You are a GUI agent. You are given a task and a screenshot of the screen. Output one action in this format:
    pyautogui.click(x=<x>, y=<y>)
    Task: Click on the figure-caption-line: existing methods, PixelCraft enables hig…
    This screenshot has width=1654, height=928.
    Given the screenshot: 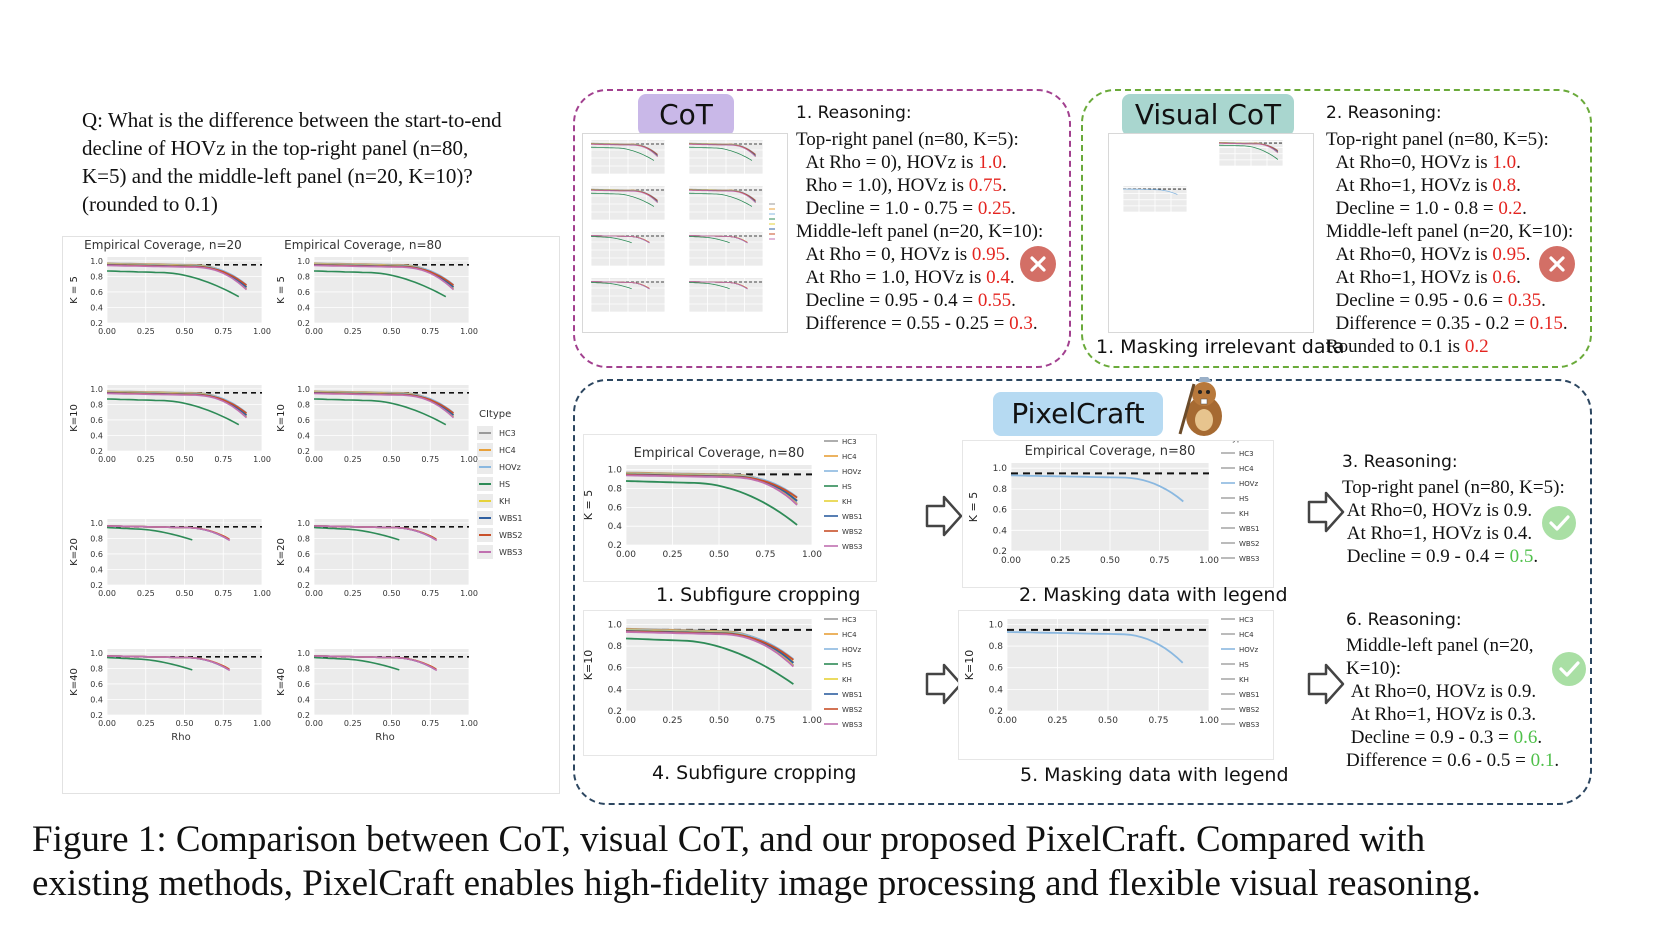 What is the action you would take?
    pyautogui.click(x=756, y=883)
    